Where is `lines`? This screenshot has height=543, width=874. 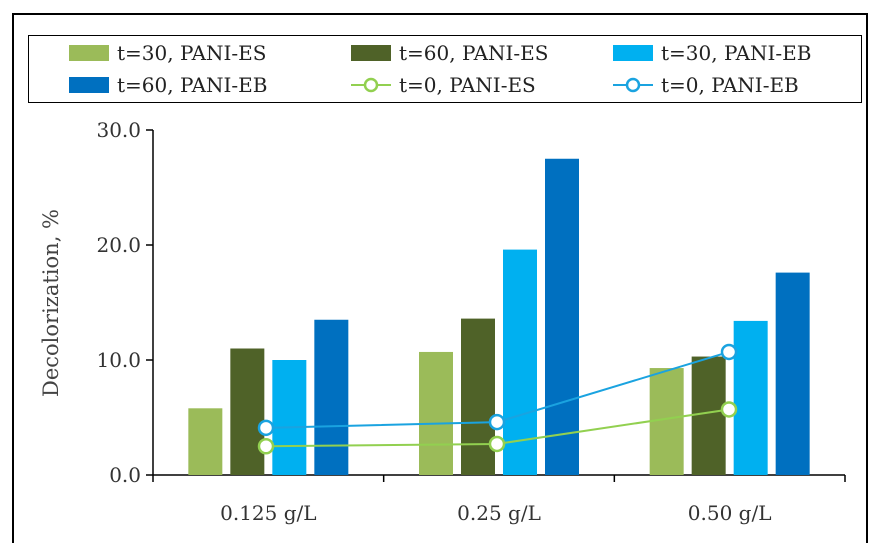
lines is located at coordinates (497, 399).